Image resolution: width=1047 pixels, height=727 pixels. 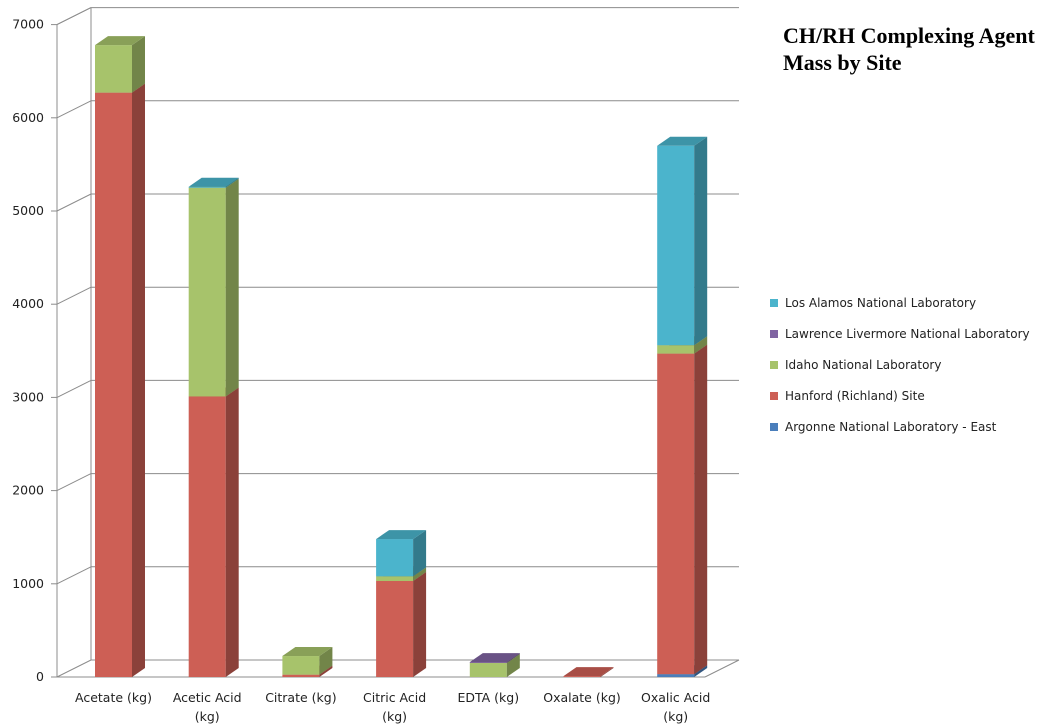 I want to click on y-tick-labels: 0 1000 2000 3000 4000 5000 6000 7000, so click(x=28, y=350).